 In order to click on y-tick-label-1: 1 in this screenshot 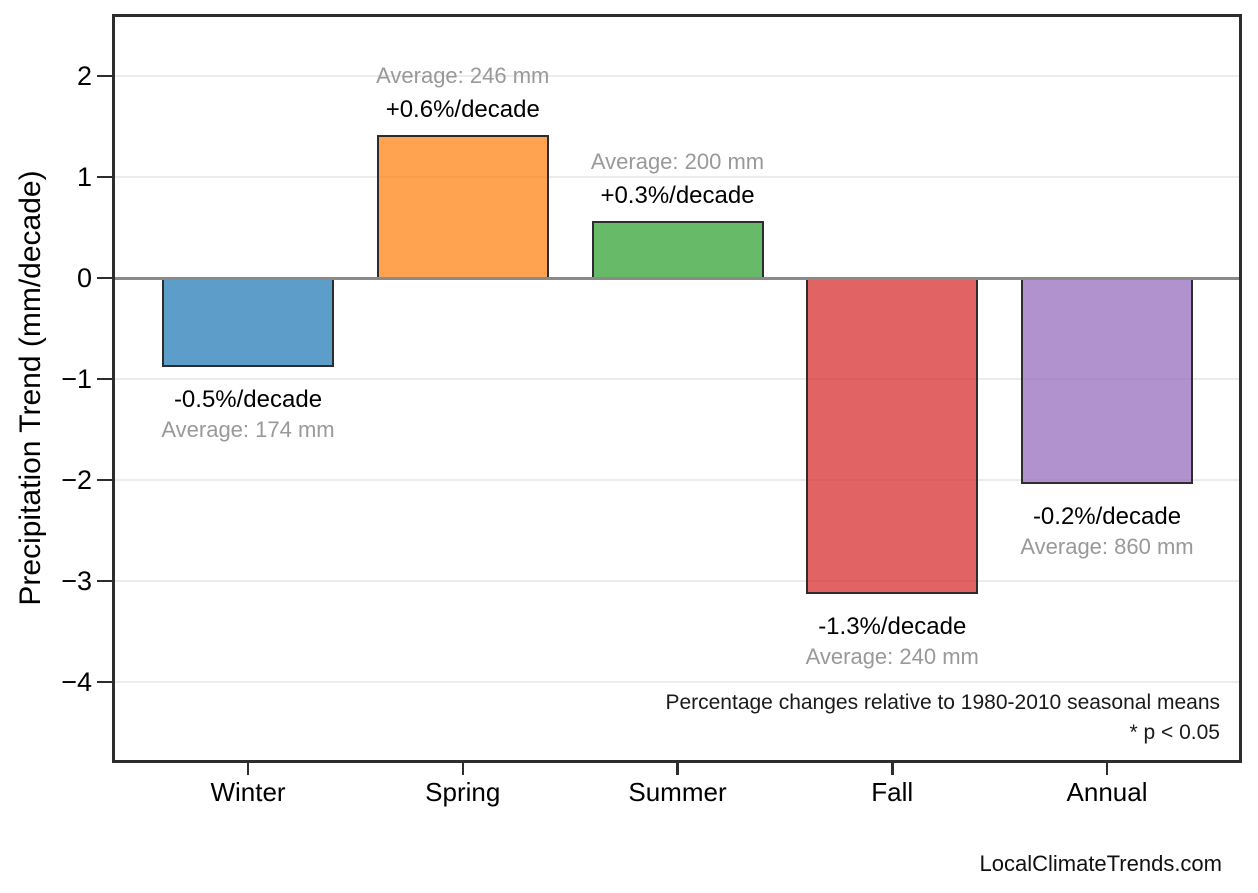, I will do `click(84, 177)`.